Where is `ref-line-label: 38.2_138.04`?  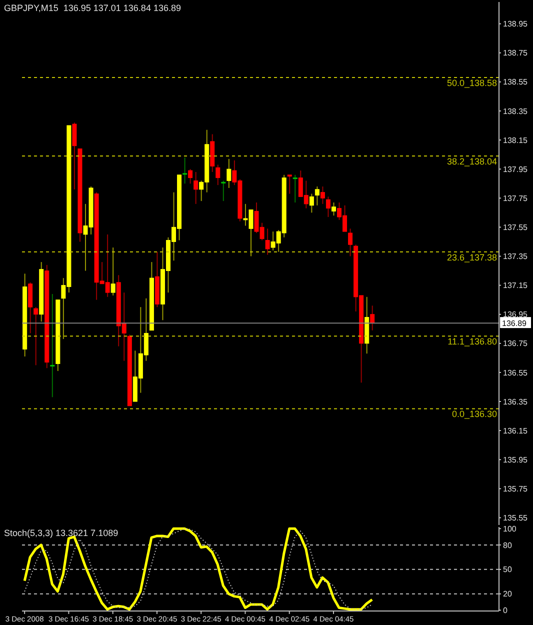 ref-line-label: 38.2_138.04 is located at coordinates (471, 161).